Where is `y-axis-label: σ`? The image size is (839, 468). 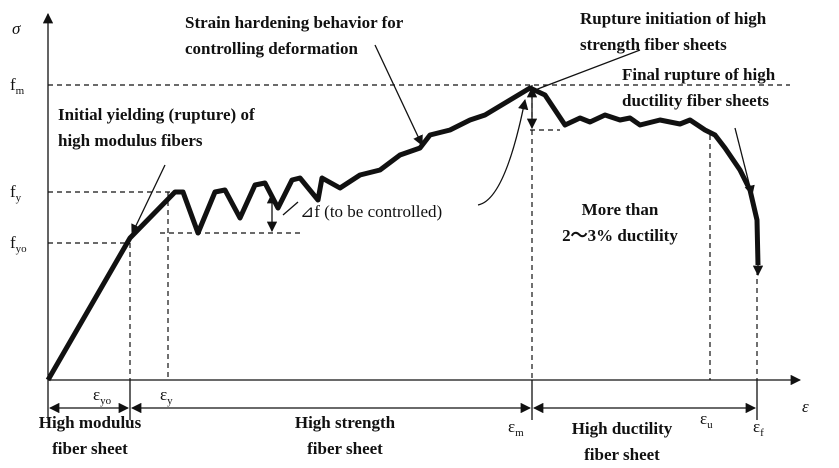 y-axis-label: σ is located at coordinates (16, 28).